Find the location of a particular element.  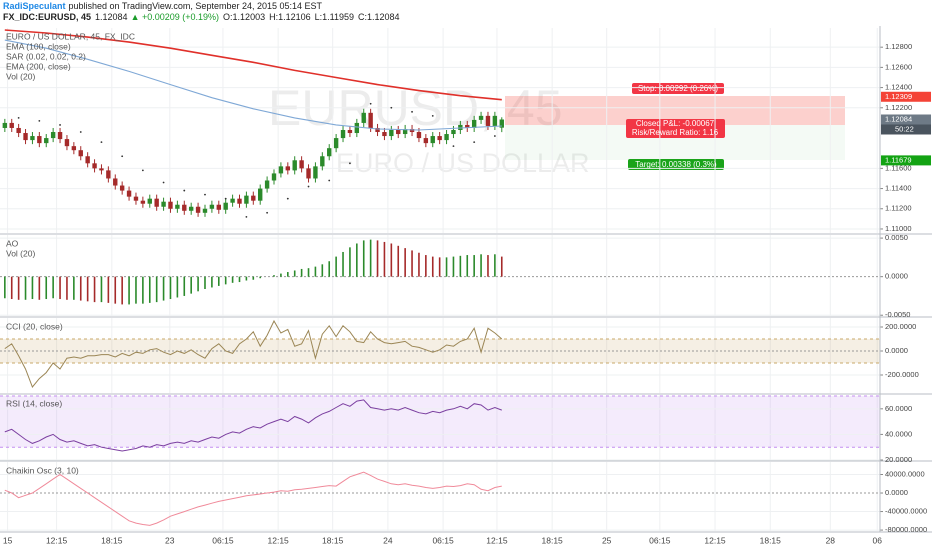

x-tick-label: 15 is located at coordinates (8, 540).